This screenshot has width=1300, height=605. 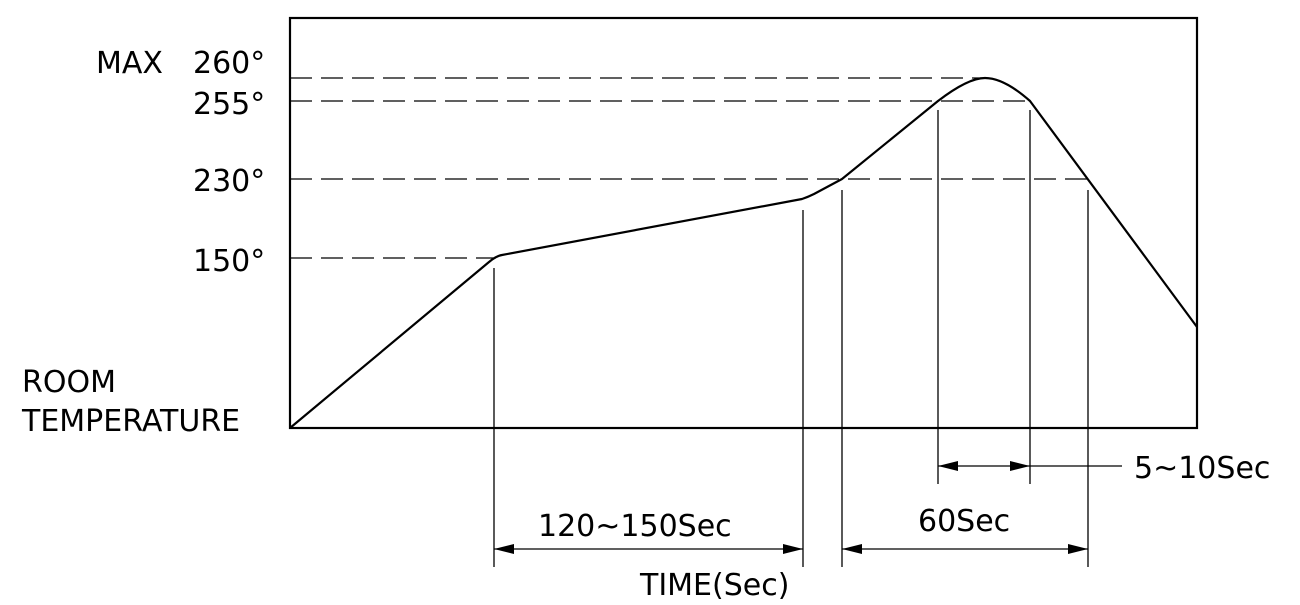 What do you see at coordinates (229, 181) in the screenshot?
I see `label-230: 230°` at bounding box center [229, 181].